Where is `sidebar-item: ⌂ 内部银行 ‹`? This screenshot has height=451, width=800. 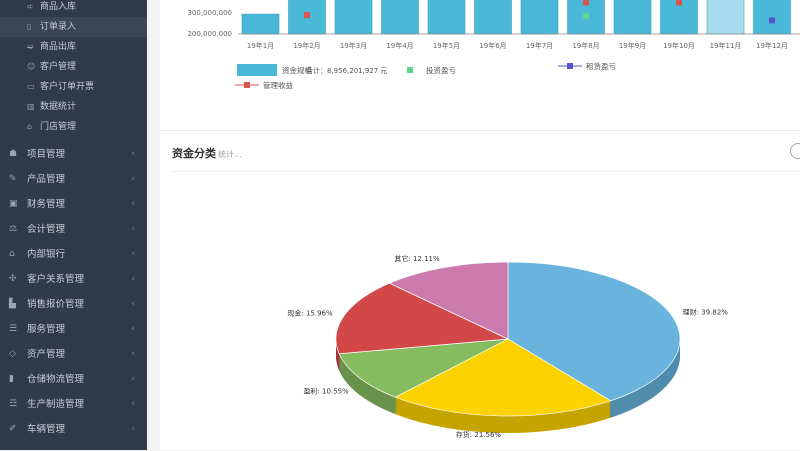 sidebar-item: ⌂ 内部银行 ‹ is located at coordinates (73, 254).